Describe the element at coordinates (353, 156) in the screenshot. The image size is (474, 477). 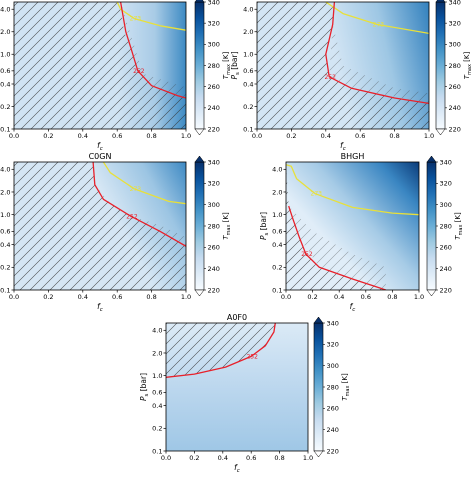
I see `panel-title: BHGH` at that location.